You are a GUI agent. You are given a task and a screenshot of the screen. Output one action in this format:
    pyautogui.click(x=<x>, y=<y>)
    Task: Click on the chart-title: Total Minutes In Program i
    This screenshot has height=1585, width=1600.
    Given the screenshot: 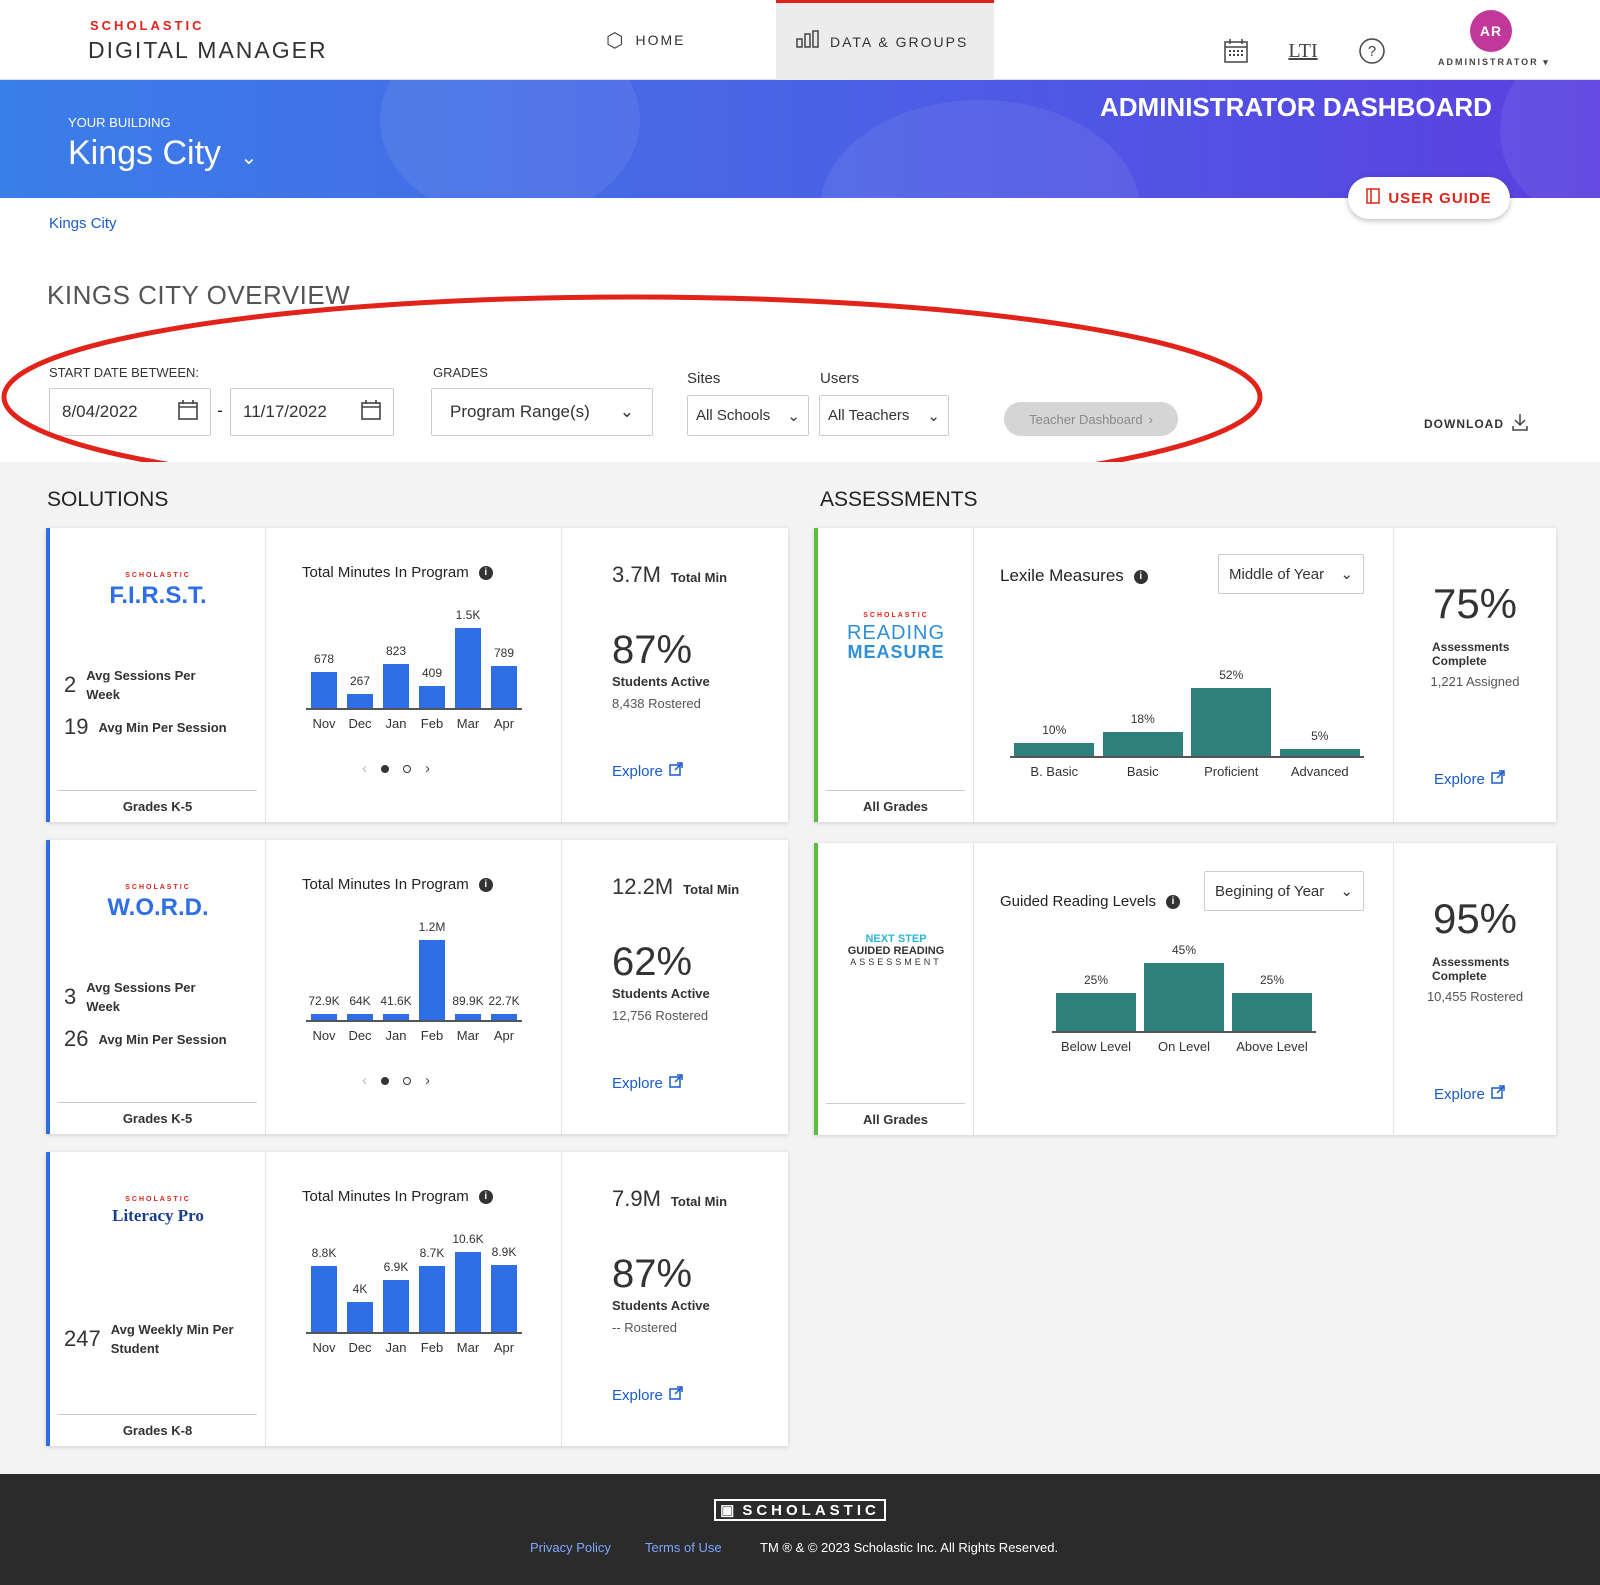 What is the action you would take?
    pyautogui.click(x=397, y=1196)
    